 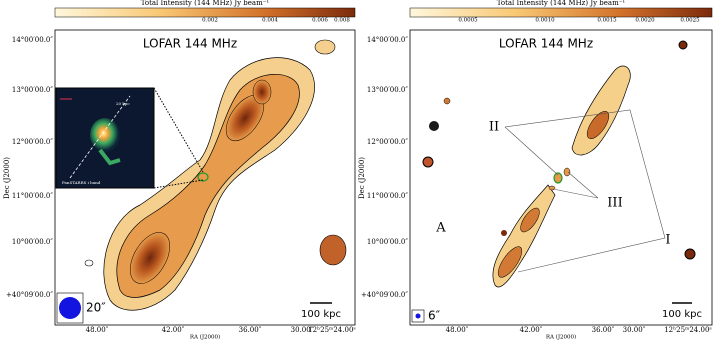 What do you see at coordinates (342, 21) in the screenshot?
I see `colorbar-tick: 0.008` at bounding box center [342, 21].